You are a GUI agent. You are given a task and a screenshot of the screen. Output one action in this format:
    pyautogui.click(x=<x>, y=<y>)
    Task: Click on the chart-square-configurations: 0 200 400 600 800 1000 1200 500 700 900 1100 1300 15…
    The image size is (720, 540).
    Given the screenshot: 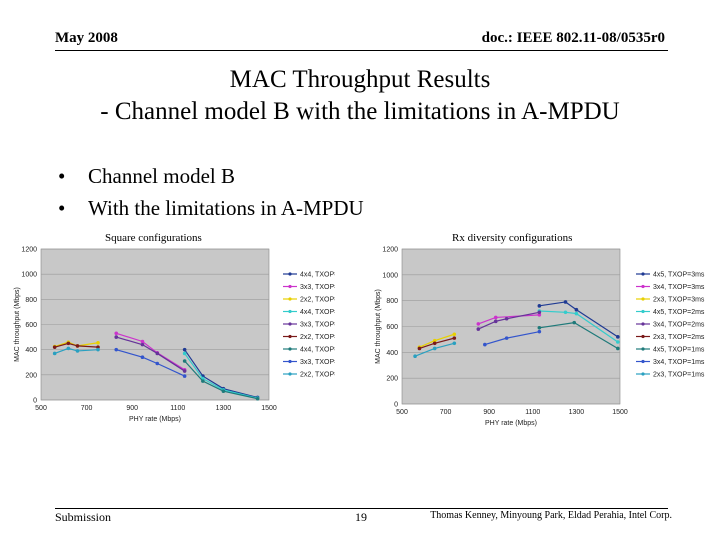 What is the action you would take?
    pyautogui.click(x=174, y=335)
    